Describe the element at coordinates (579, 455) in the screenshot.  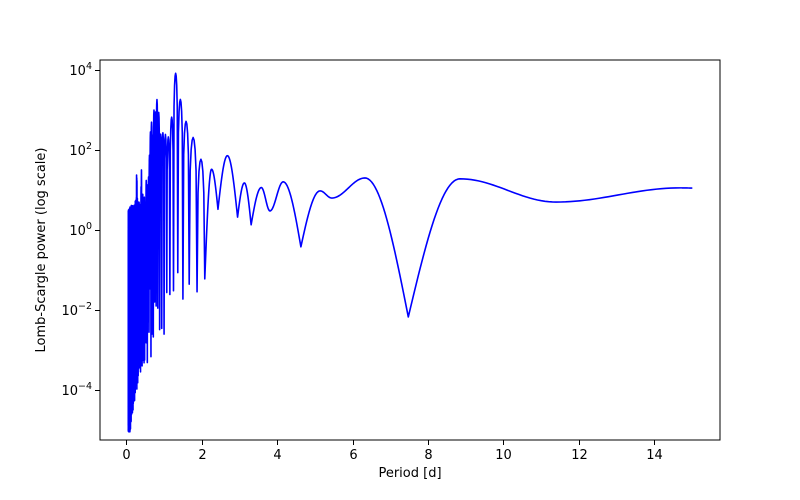
I see `x-tick-label: 12` at that location.